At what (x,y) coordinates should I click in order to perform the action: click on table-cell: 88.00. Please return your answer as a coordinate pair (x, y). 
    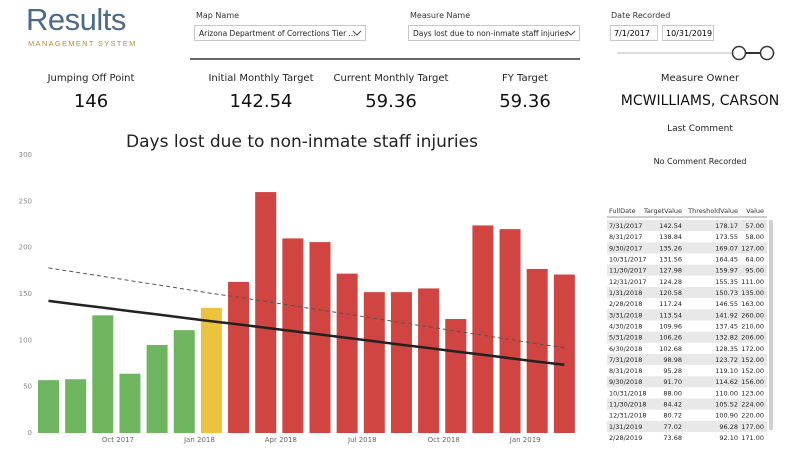
    Looking at the image, I should click on (672, 393).